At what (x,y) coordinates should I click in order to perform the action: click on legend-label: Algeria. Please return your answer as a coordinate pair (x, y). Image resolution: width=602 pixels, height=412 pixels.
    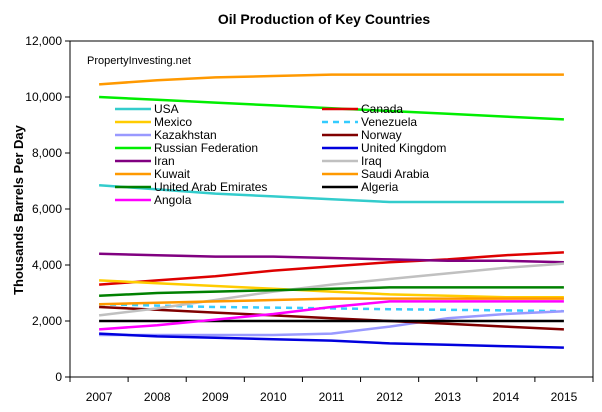
    Looking at the image, I should click on (380, 187).